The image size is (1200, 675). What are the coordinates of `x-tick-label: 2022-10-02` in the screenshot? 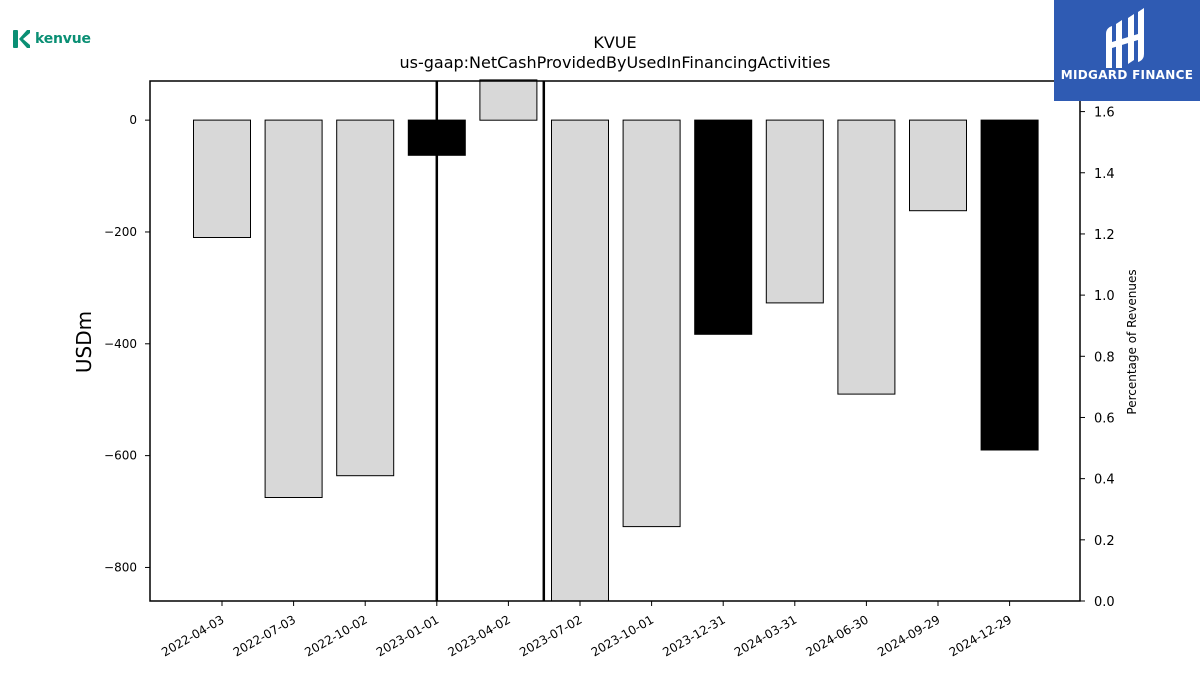 It's located at (335, 635).